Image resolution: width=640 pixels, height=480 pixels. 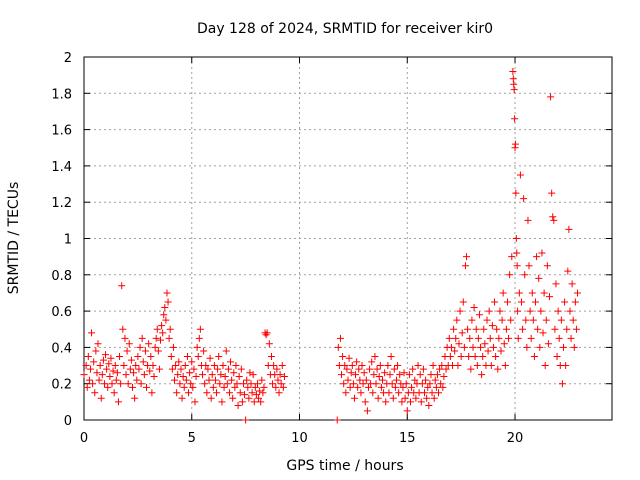 I want to click on y-axis-label: SRMTID / TECUs, so click(x=14, y=238).